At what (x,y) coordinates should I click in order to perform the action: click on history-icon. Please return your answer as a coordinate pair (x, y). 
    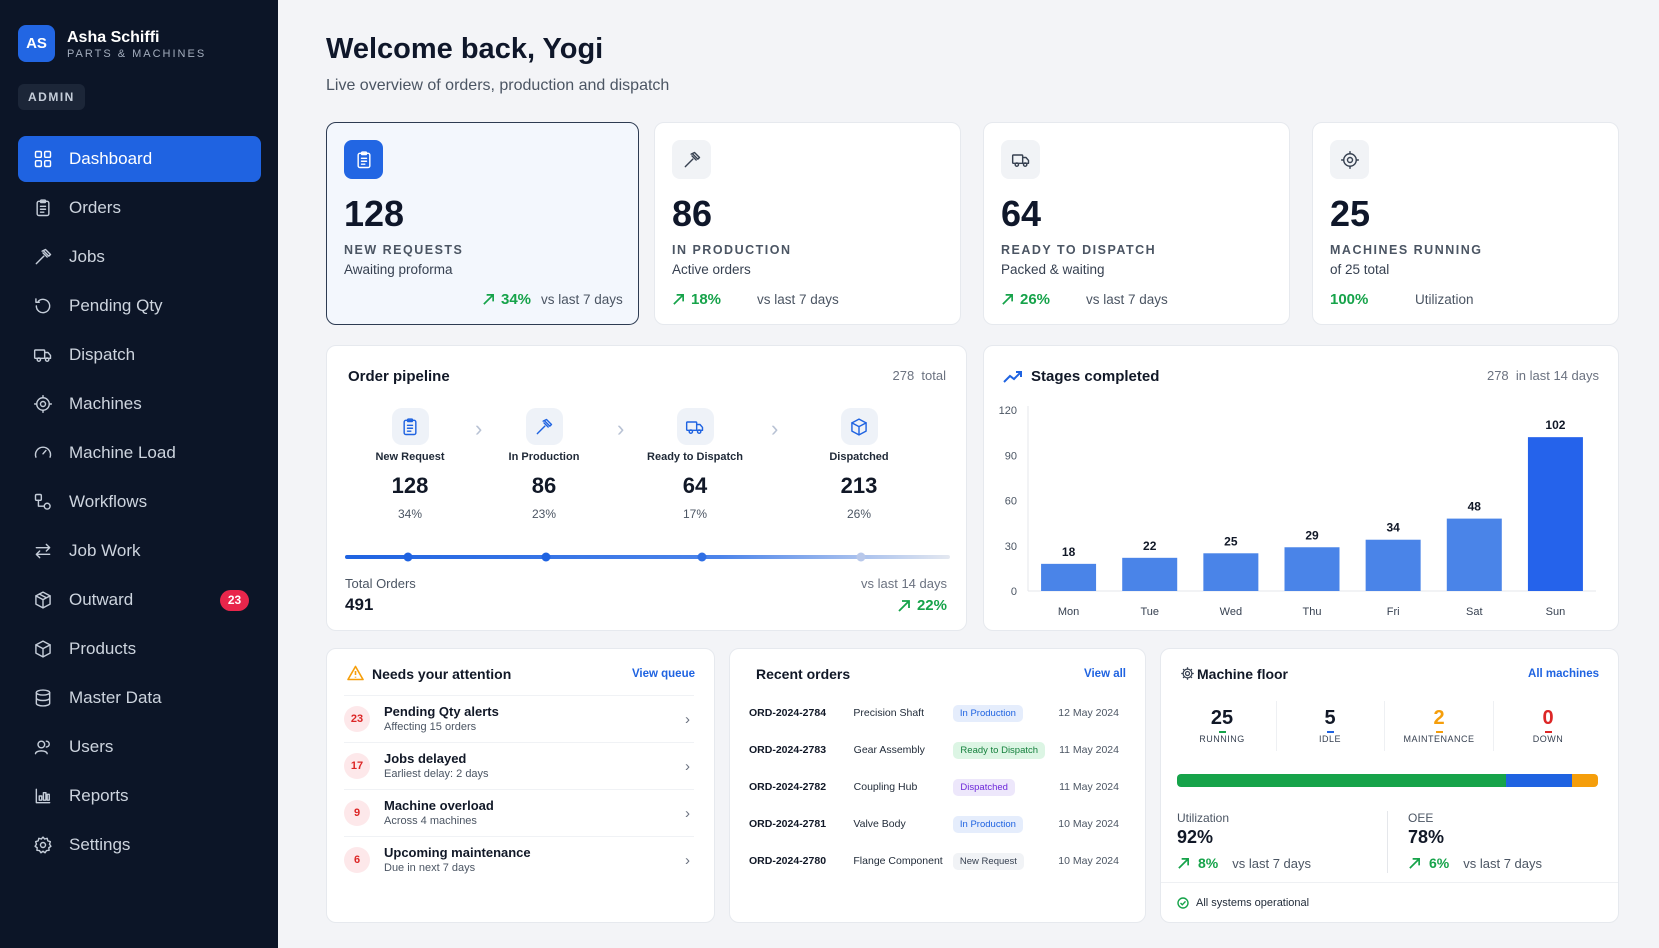
    Looking at the image, I should click on (43, 306).